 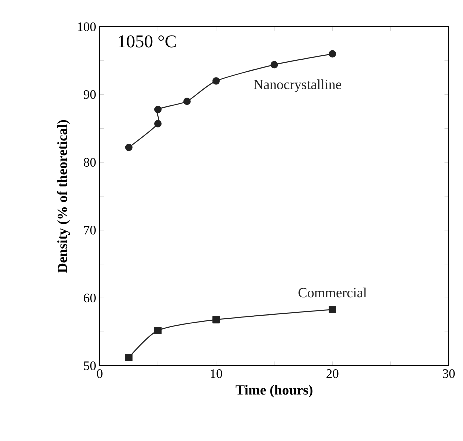 What do you see at coordinates (100, 374) in the screenshot?
I see `x-tick-label: 0` at bounding box center [100, 374].